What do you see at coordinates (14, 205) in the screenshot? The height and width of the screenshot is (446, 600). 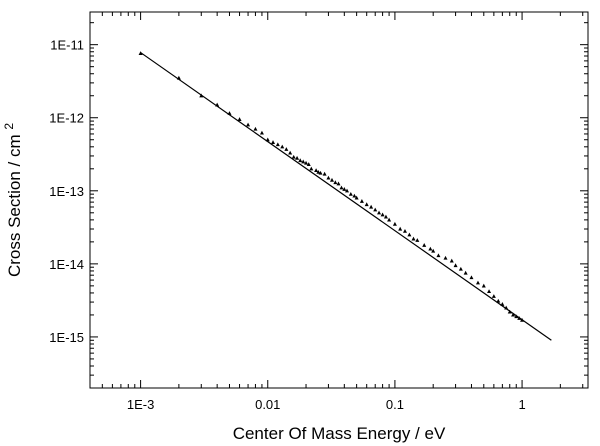 I see `y-axis-title-text: Cross Section / cm` at bounding box center [14, 205].